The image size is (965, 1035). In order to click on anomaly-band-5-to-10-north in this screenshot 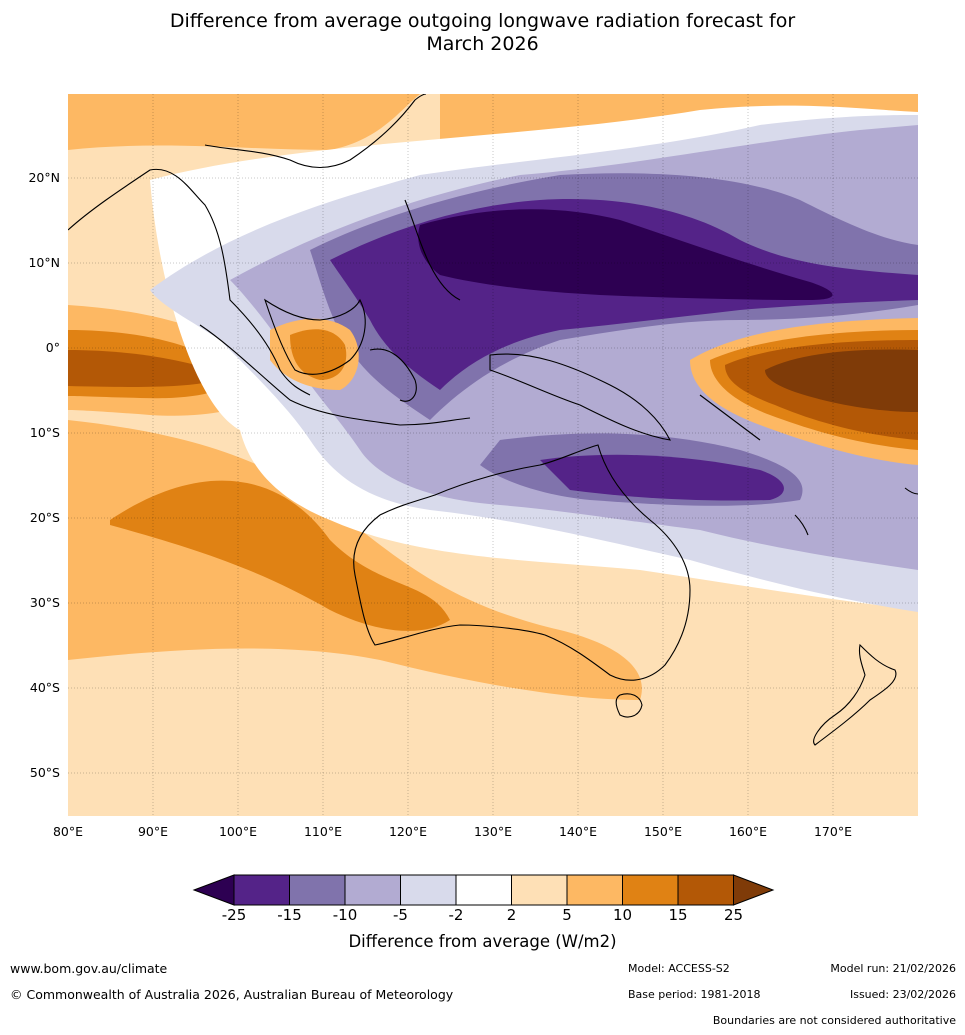, I will do `click(244, 122)`.